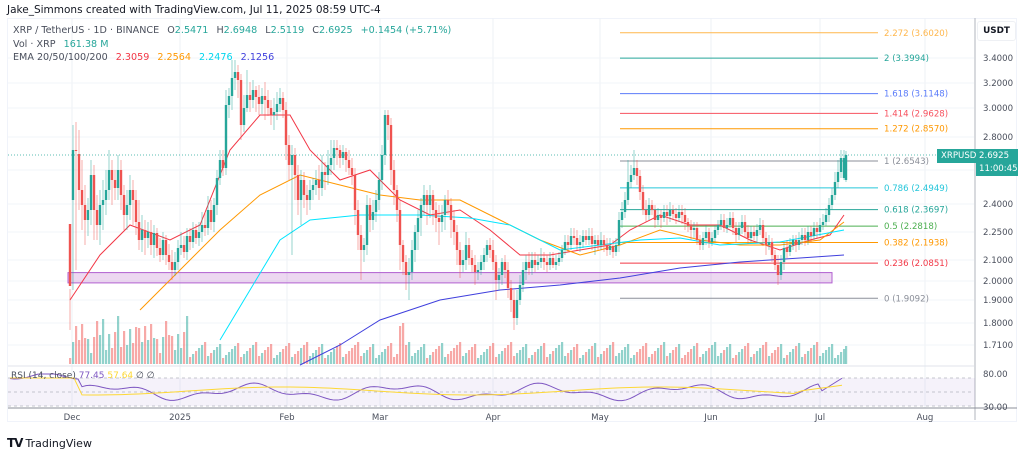 The width and height of the screenshot is (1024, 454). I want to click on price-tick: 2.1000, so click(998, 261).